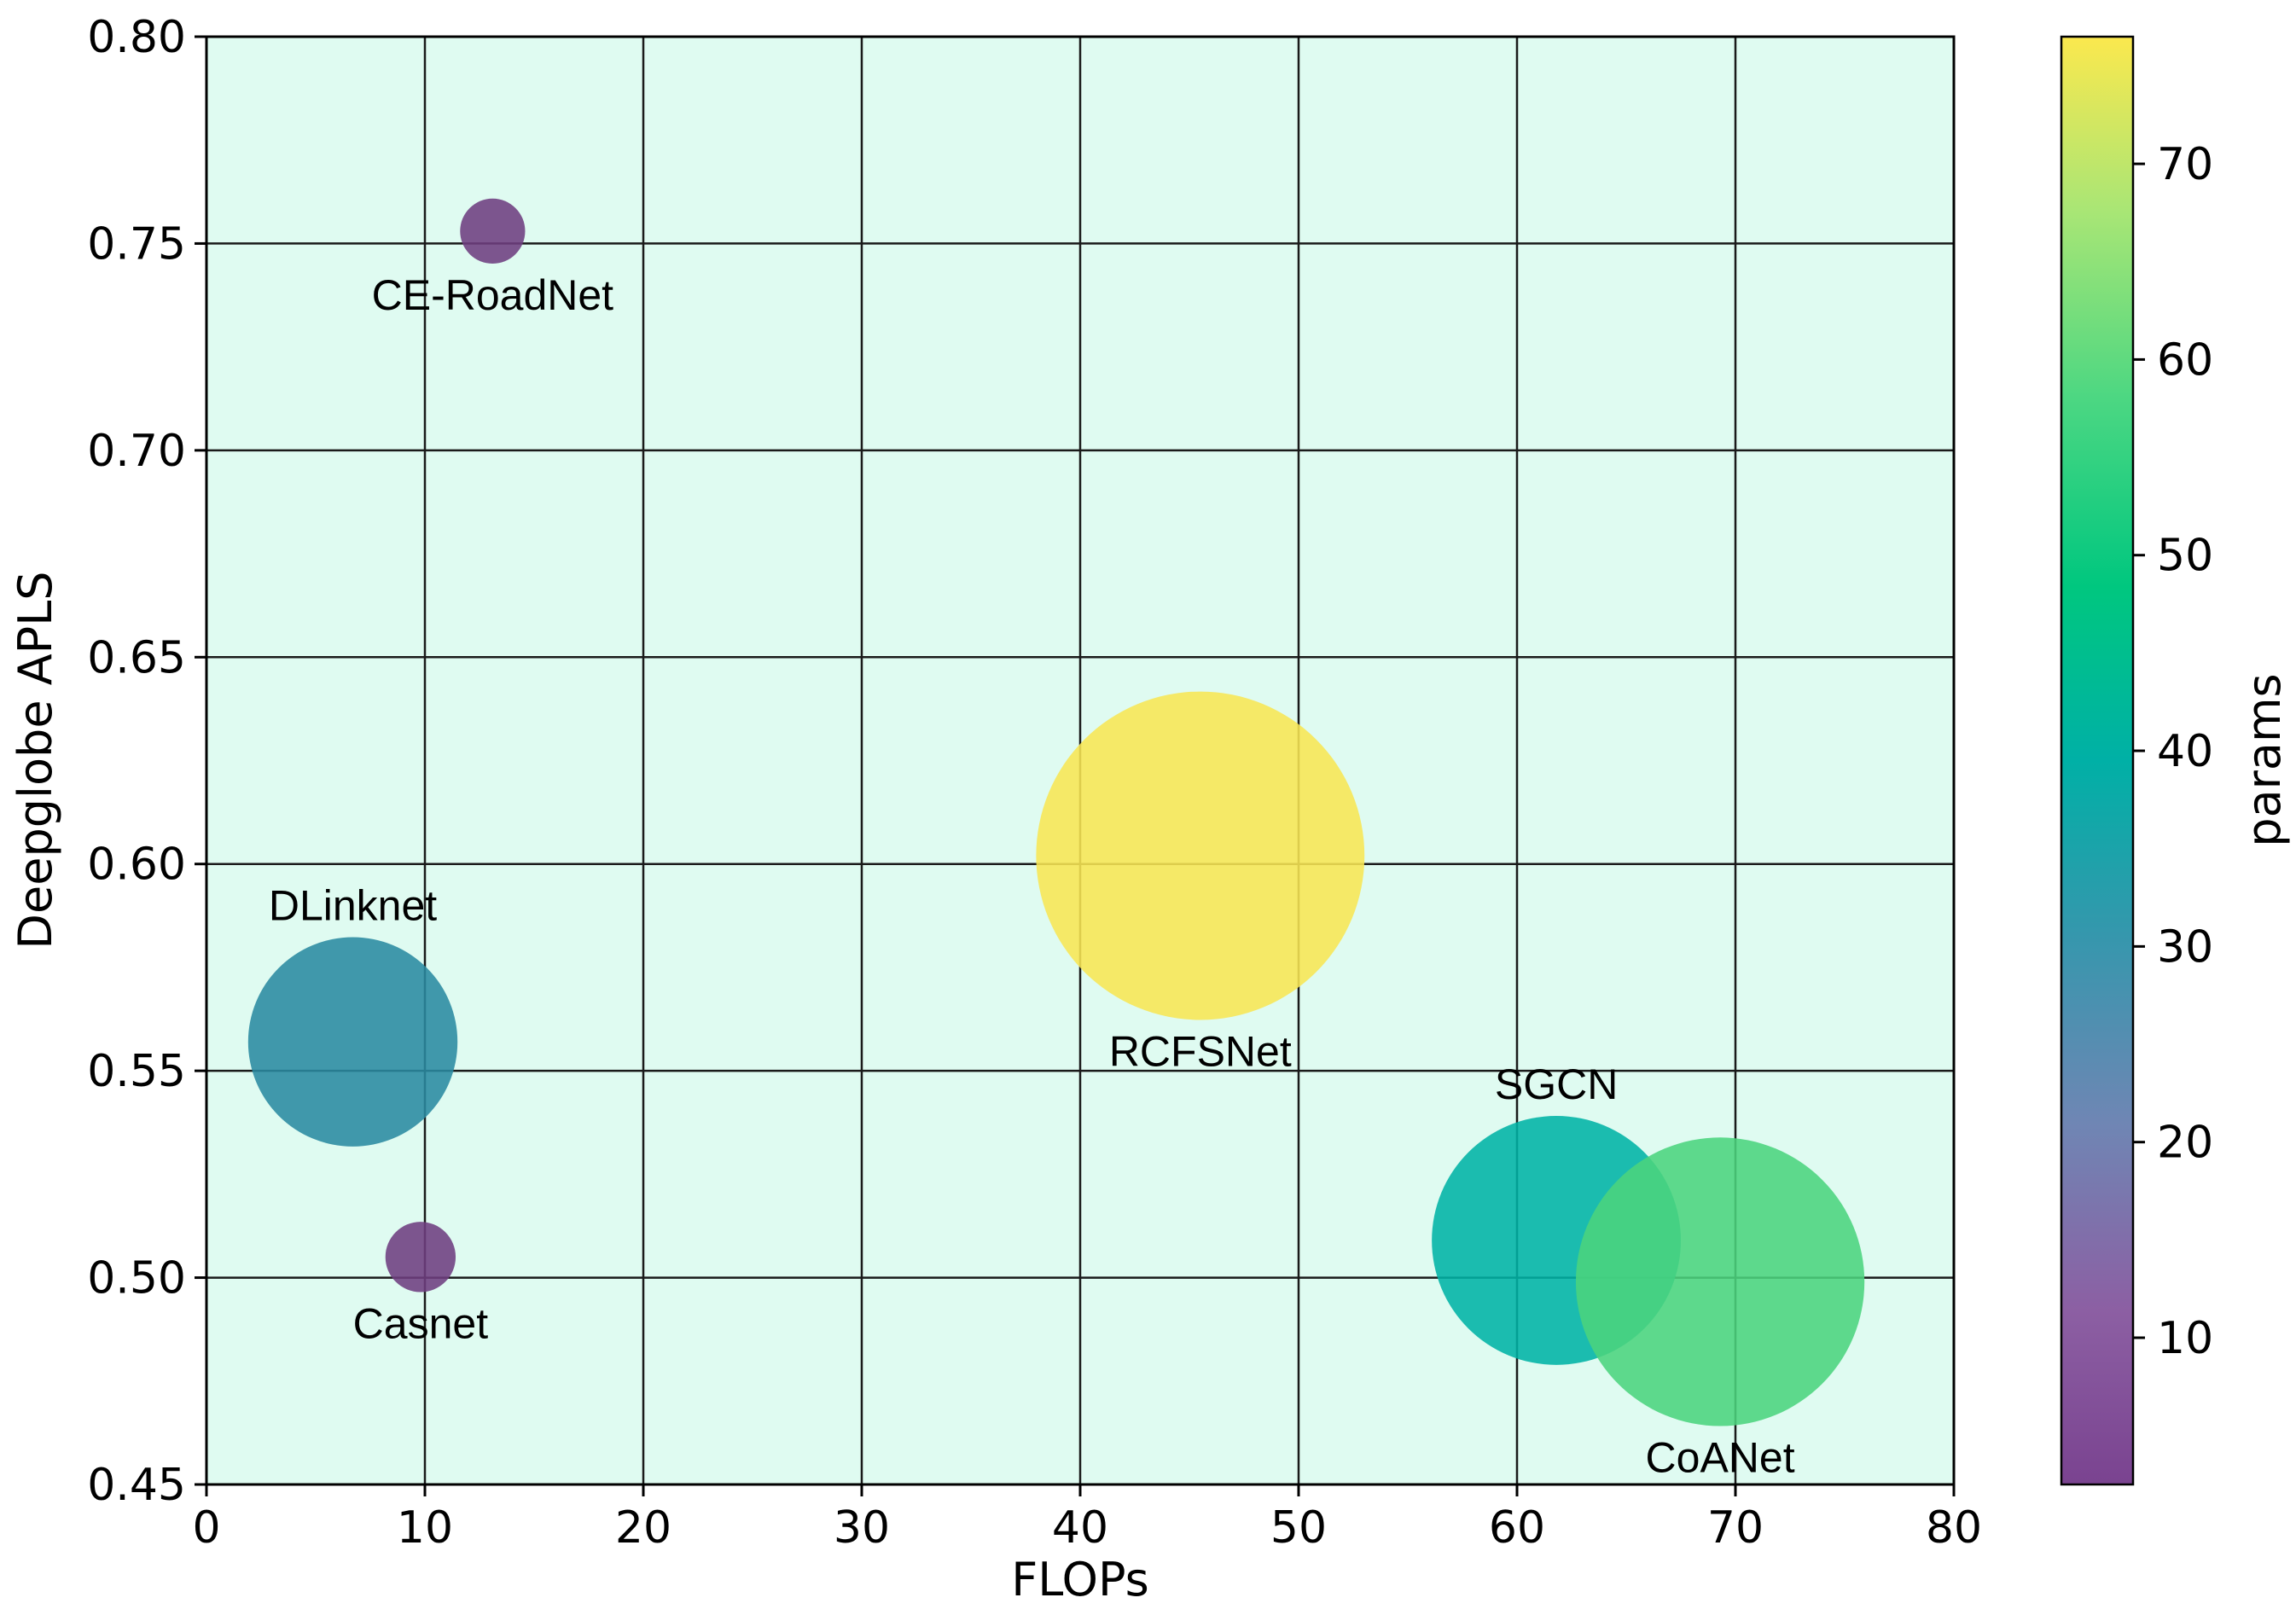 The height and width of the screenshot is (1615, 2296). What do you see at coordinates (136, 1072) in the screenshot?
I see `y-tick-label: 0.55` at bounding box center [136, 1072].